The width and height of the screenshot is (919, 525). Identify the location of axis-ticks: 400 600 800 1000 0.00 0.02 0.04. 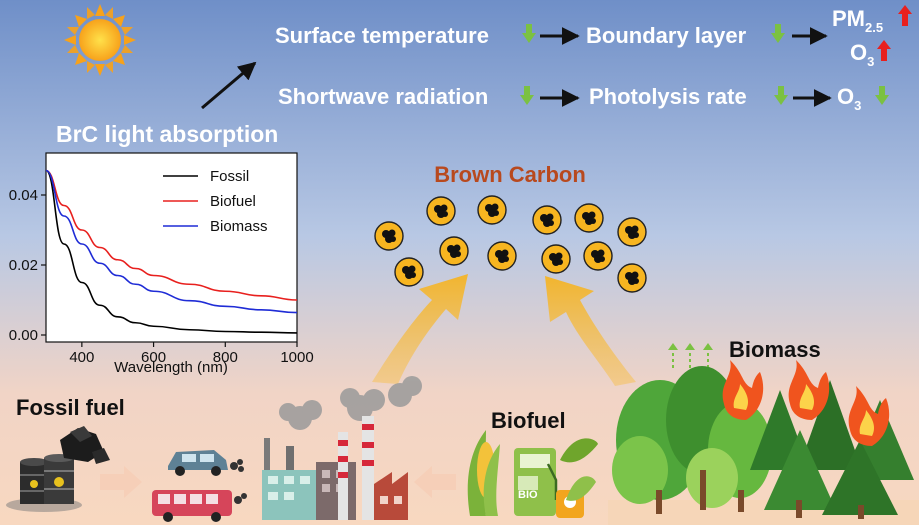
(161, 276).